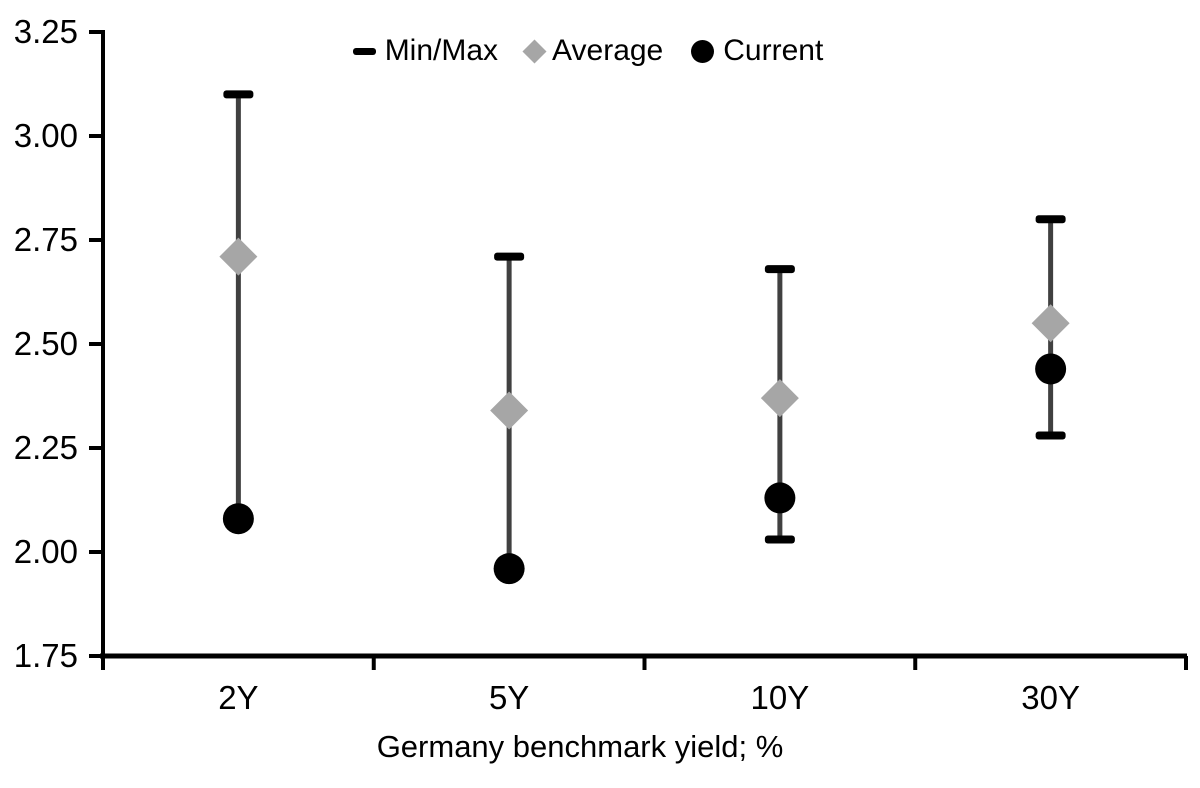  What do you see at coordinates (238, 519) in the screenshot?
I see `current-marker-2Y` at bounding box center [238, 519].